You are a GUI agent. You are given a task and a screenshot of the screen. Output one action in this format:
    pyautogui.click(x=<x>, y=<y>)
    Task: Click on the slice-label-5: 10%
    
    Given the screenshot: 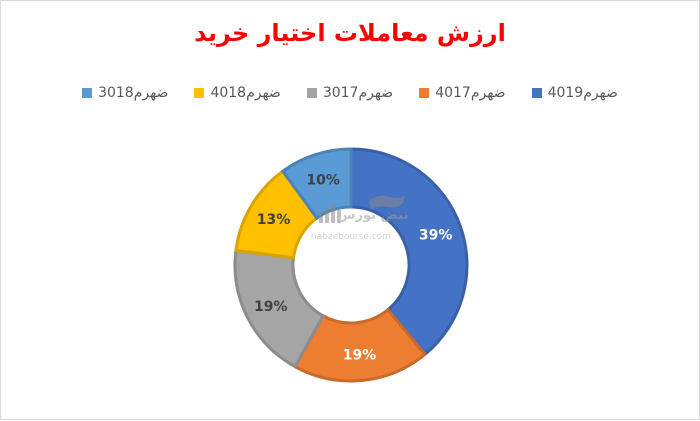 What is the action you would take?
    pyautogui.click(x=323, y=180)
    